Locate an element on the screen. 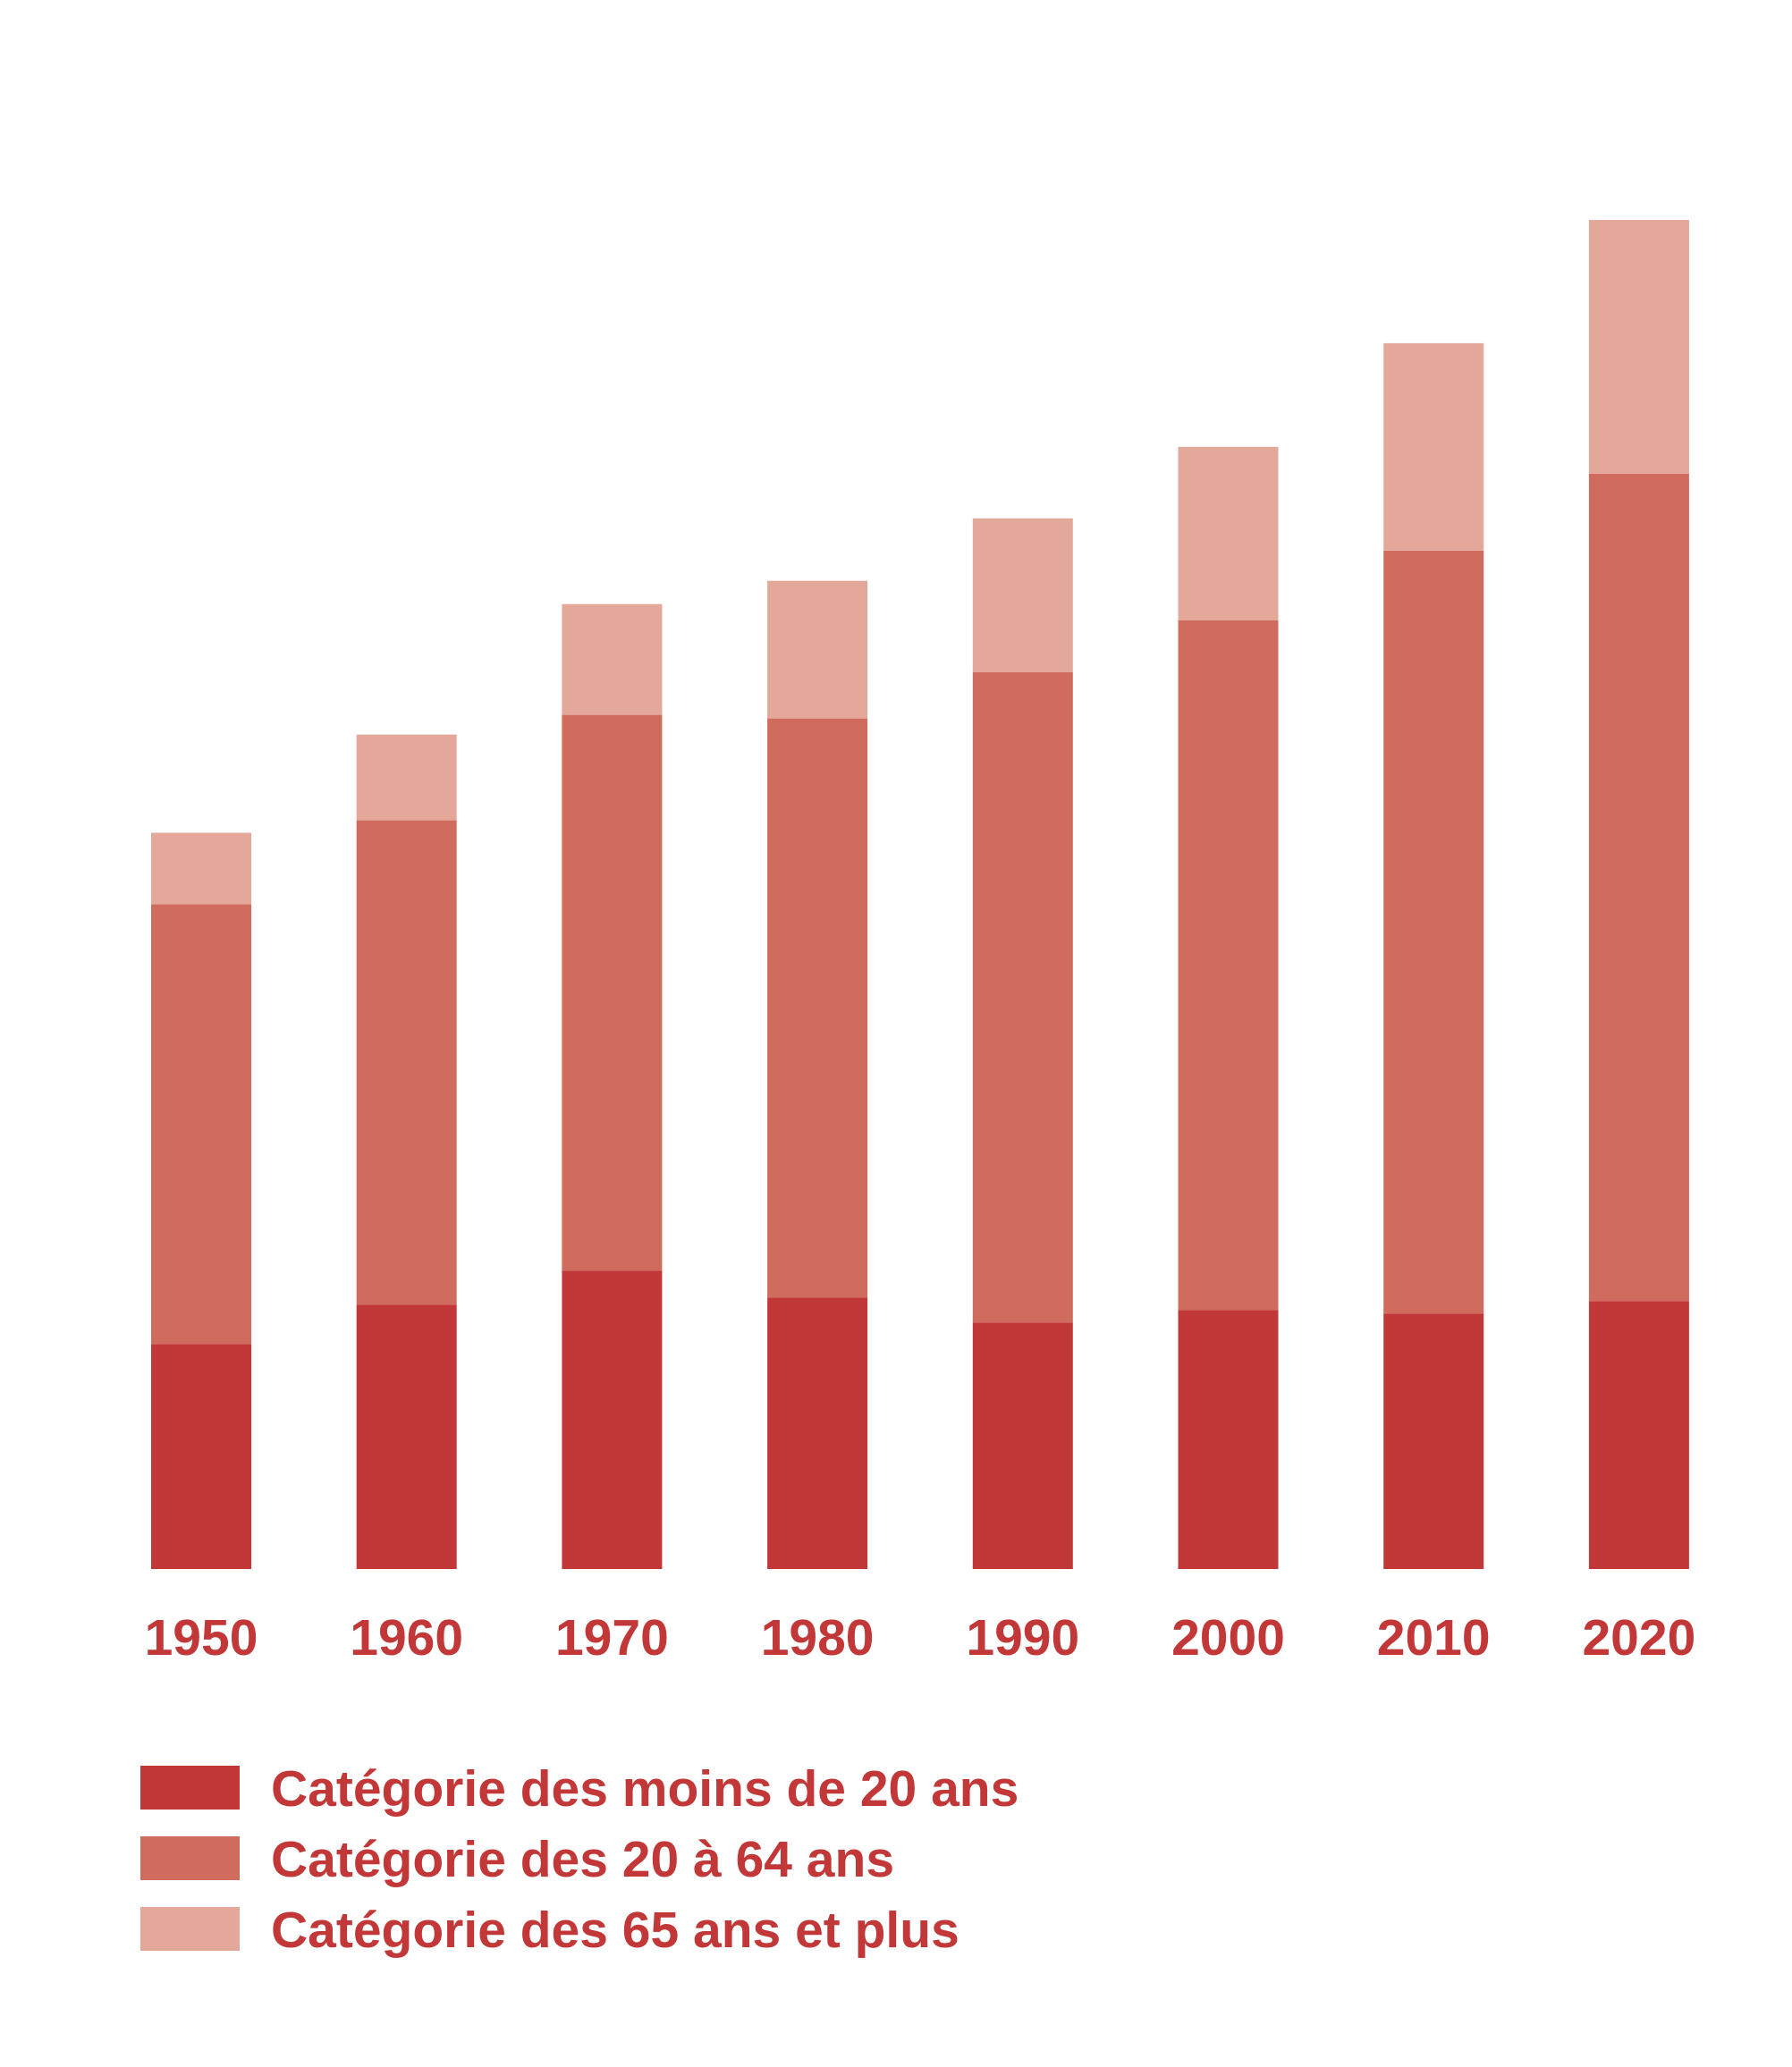 The image size is (1792, 2067). x-tick-label-2020: 2020 is located at coordinates (1638, 1637).